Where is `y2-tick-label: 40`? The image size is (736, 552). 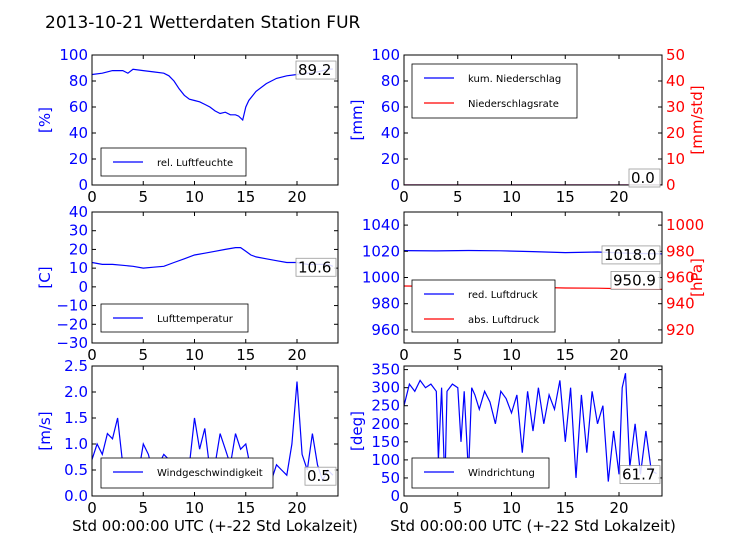
y2-tick-label: 40 is located at coordinates (675, 81).